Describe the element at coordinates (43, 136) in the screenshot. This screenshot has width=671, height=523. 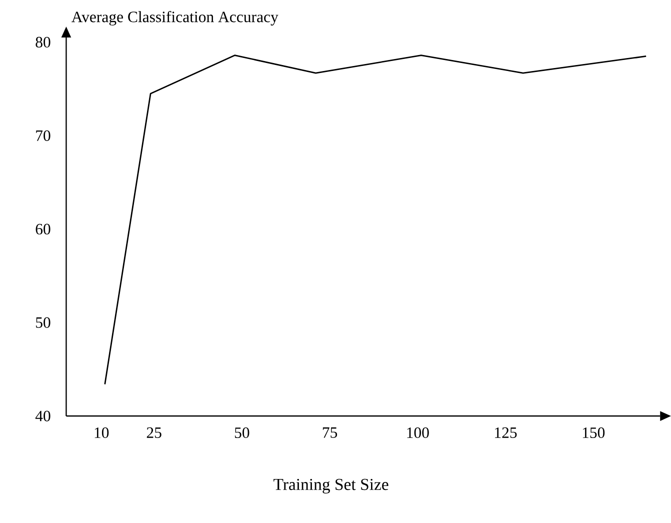
I see `y-tick-label: 70` at that location.